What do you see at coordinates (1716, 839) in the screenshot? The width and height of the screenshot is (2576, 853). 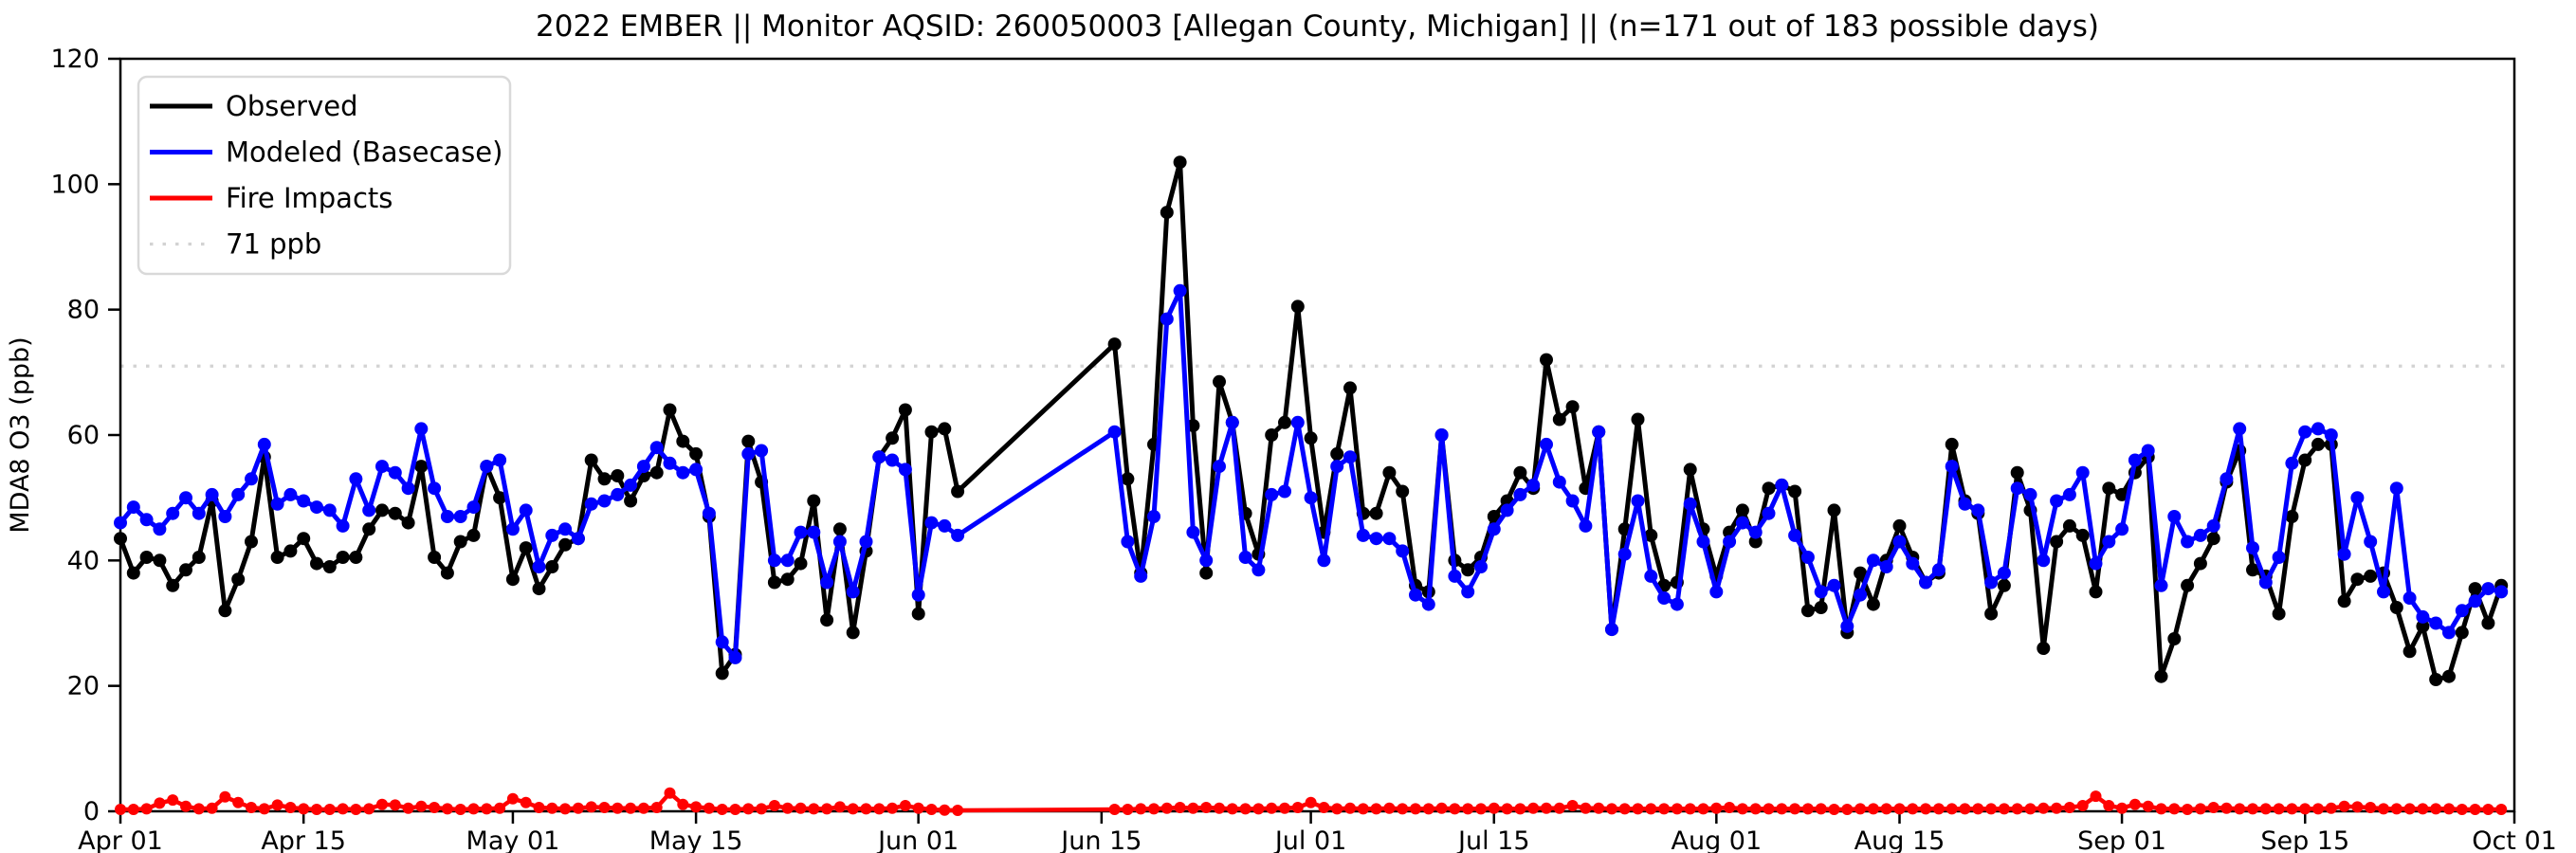 I see `x-tick-label: Aug 01` at bounding box center [1716, 839].